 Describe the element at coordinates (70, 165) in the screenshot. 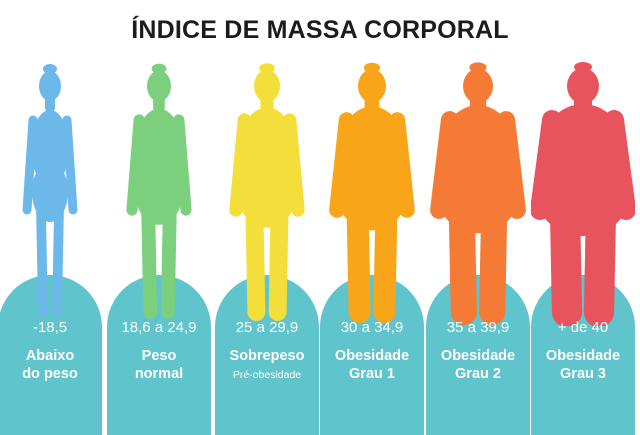

I see `right-arm` at that location.